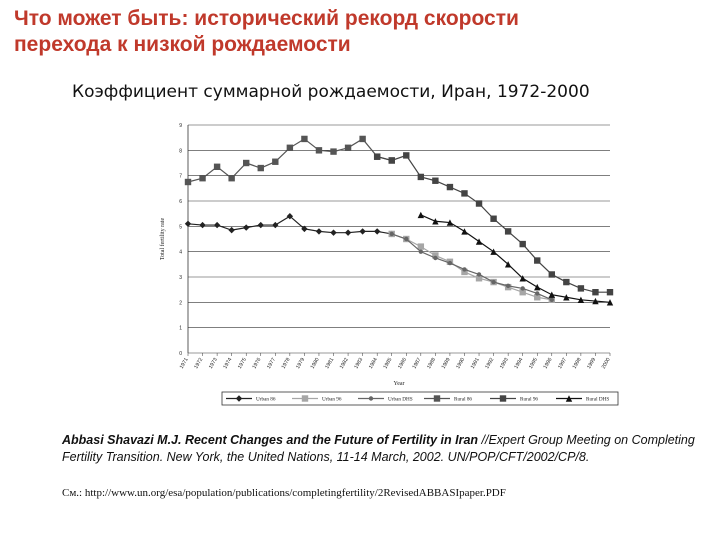 This screenshot has height=540, width=720. I want to click on x-tick-label: 1996, so click(548, 363).